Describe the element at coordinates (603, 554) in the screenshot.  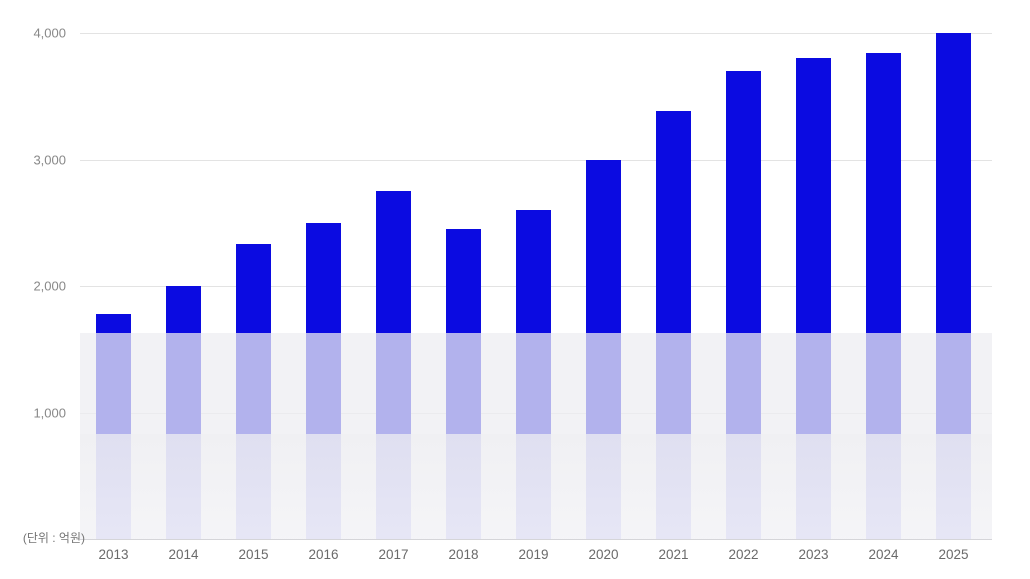
I see `x-tick-label-2020: 2020` at that location.